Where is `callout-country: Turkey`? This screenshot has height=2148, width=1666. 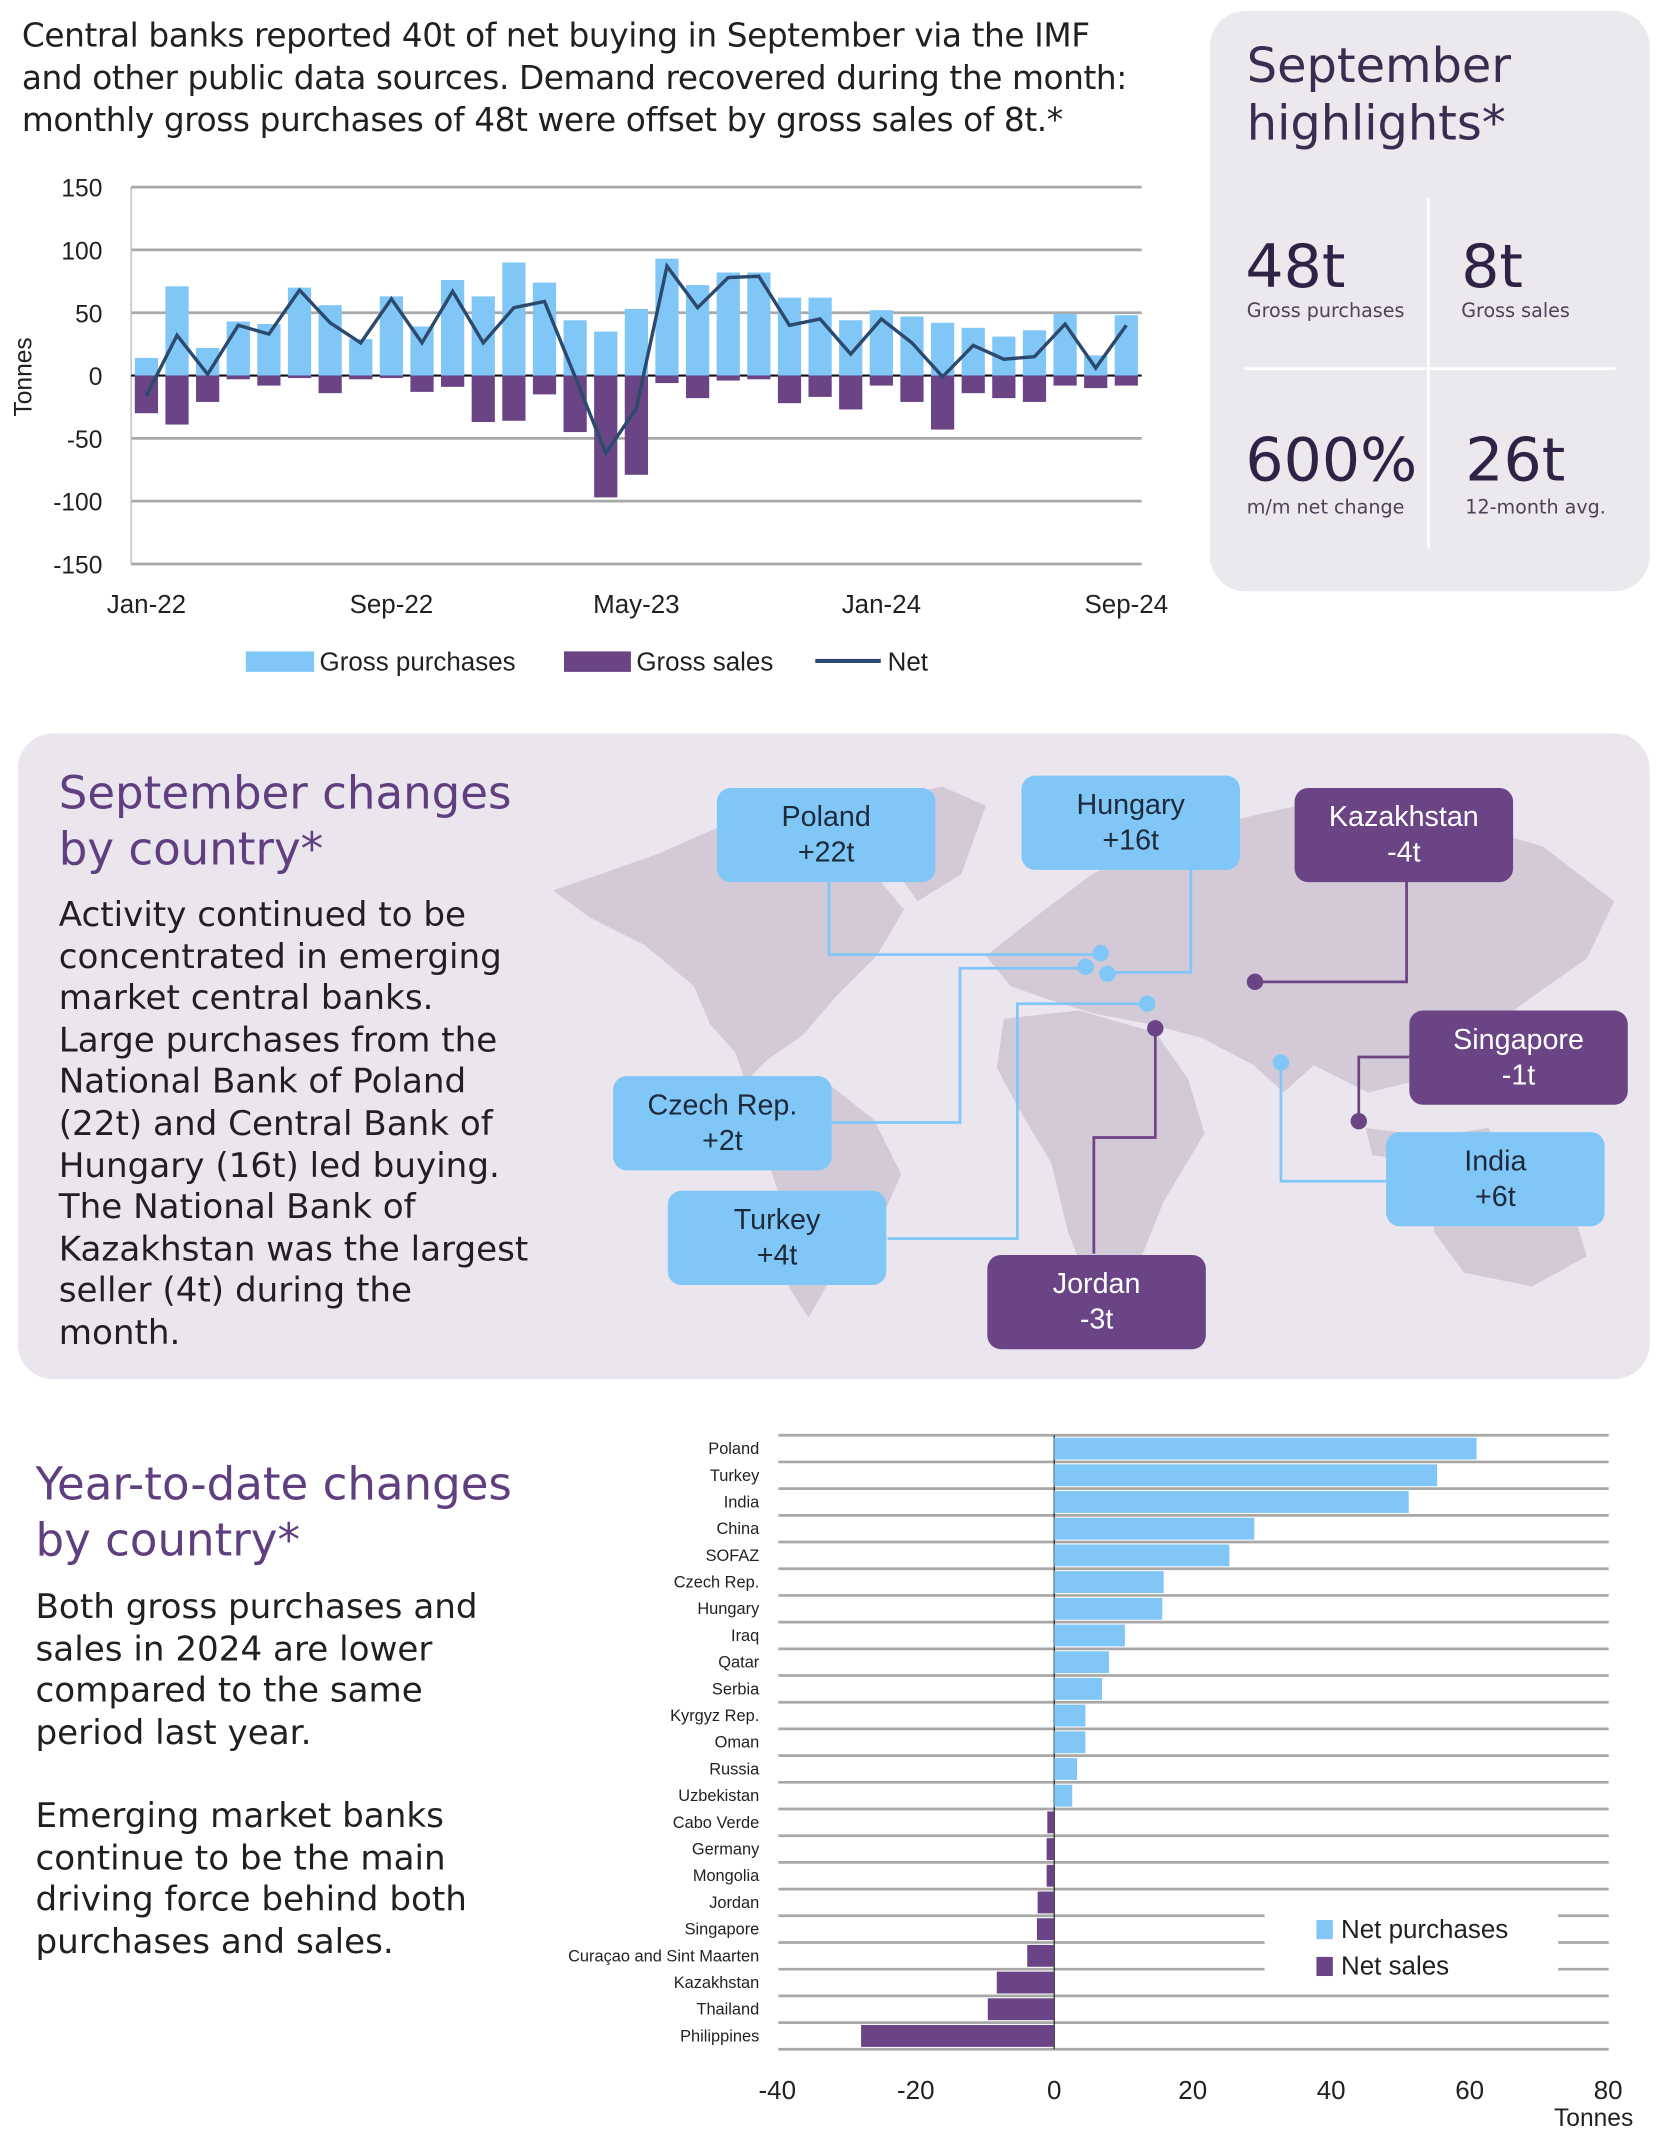 callout-country: Turkey is located at coordinates (777, 1219).